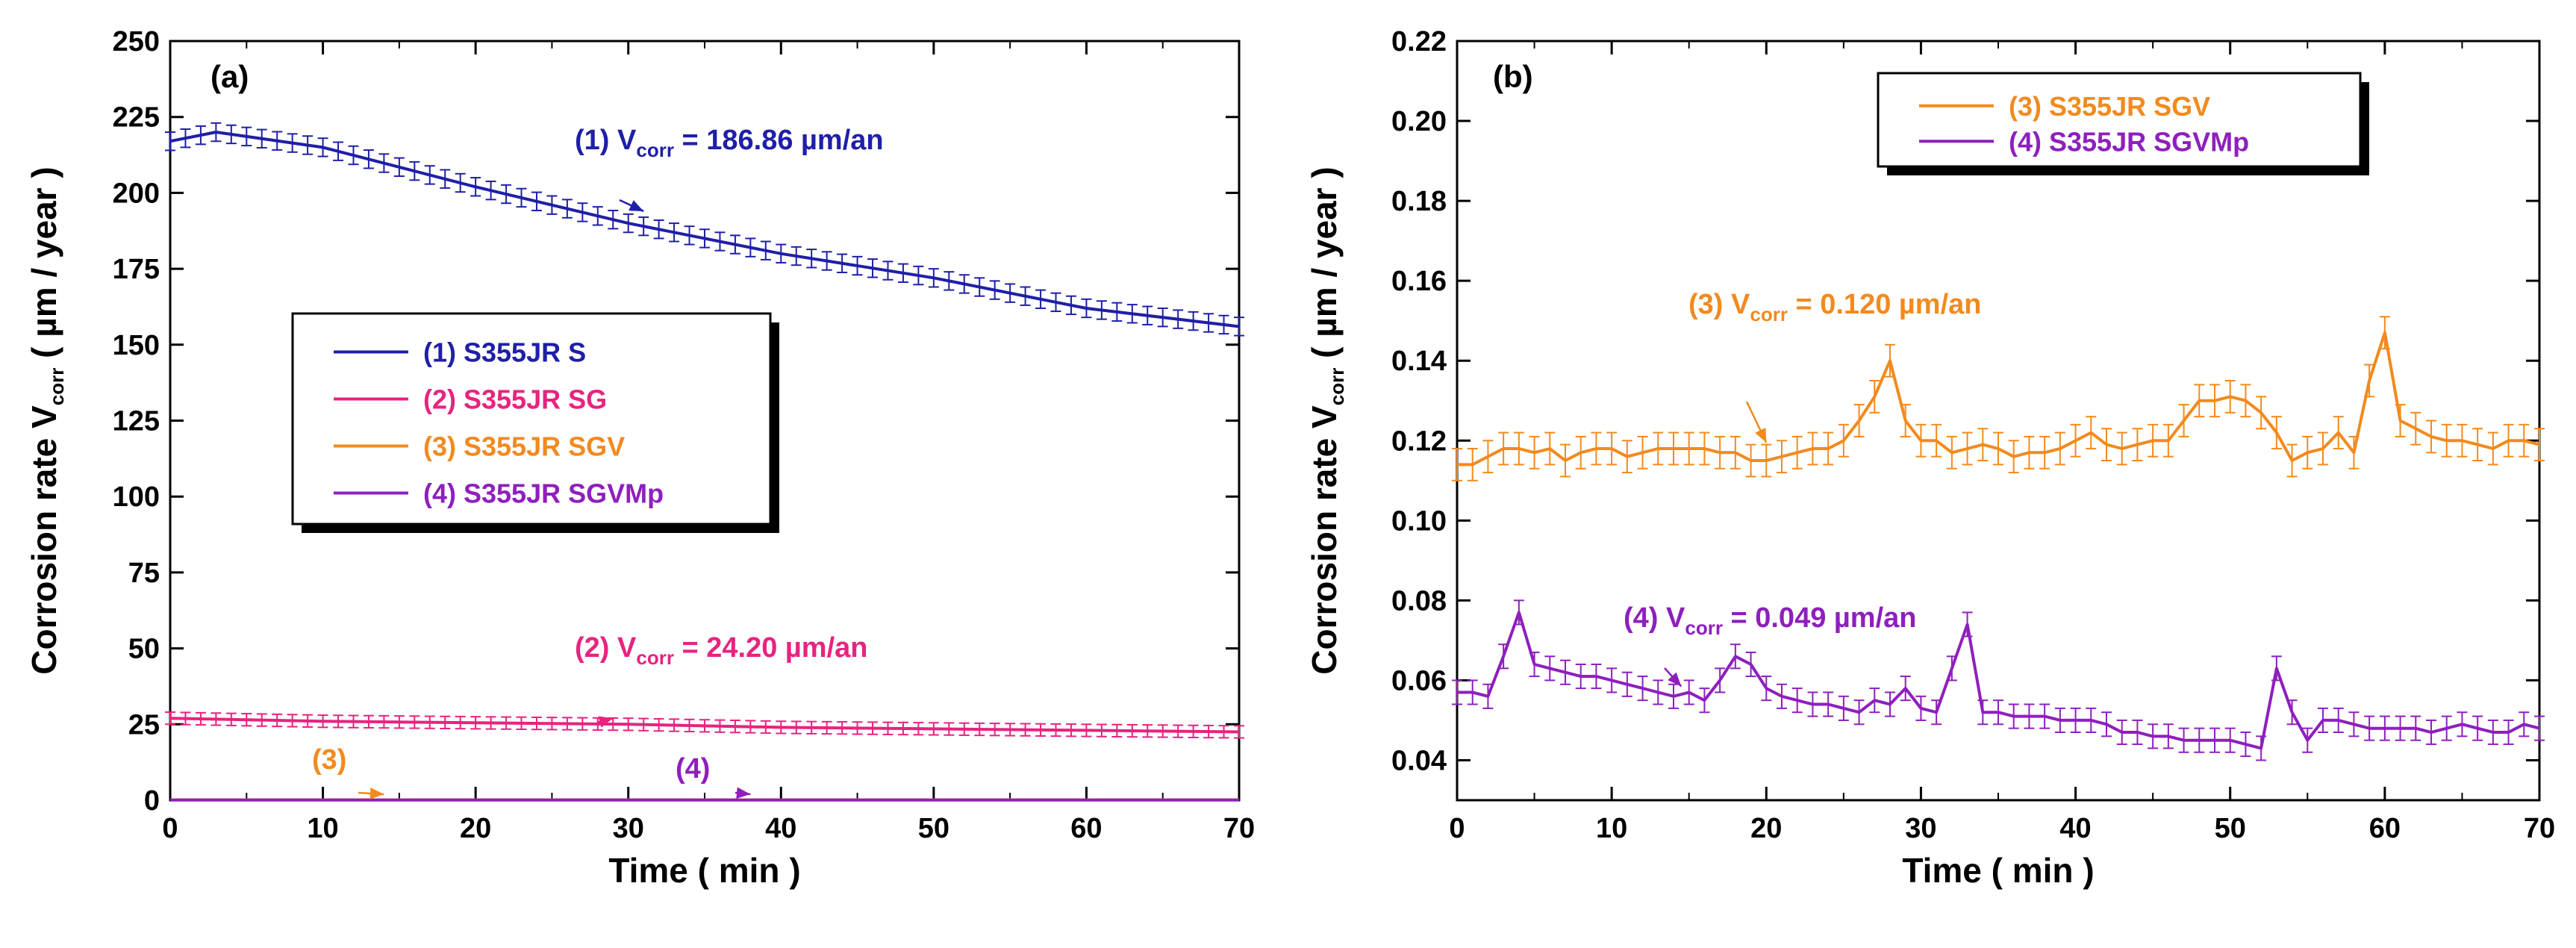 The image size is (2576, 948). What do you see at coordinates (136, 497) in the screenshot?
I see `y-tick-label: 100` at bounding box center [136, 497].